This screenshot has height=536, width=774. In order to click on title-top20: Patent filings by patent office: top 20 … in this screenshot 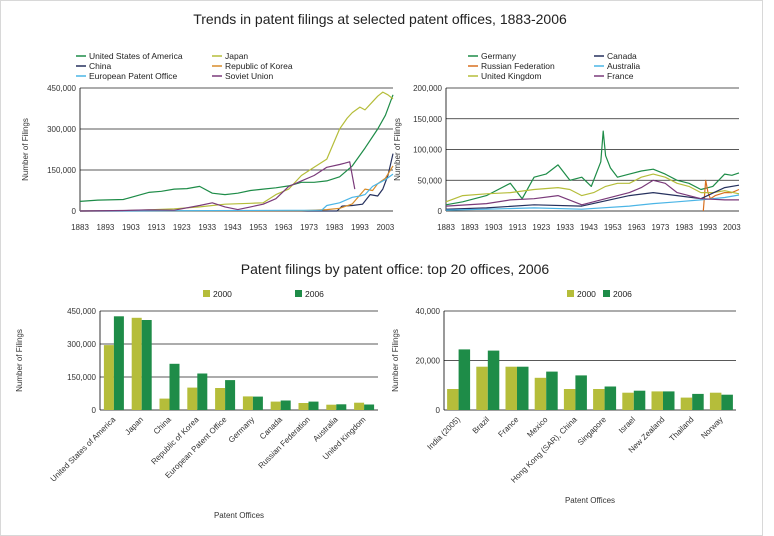, I will do `click(395, 269)`.